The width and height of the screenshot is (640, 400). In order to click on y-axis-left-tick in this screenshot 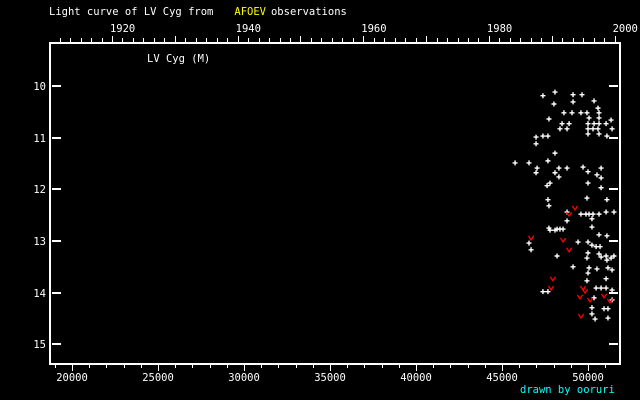, I will do `click(56, 344)`.